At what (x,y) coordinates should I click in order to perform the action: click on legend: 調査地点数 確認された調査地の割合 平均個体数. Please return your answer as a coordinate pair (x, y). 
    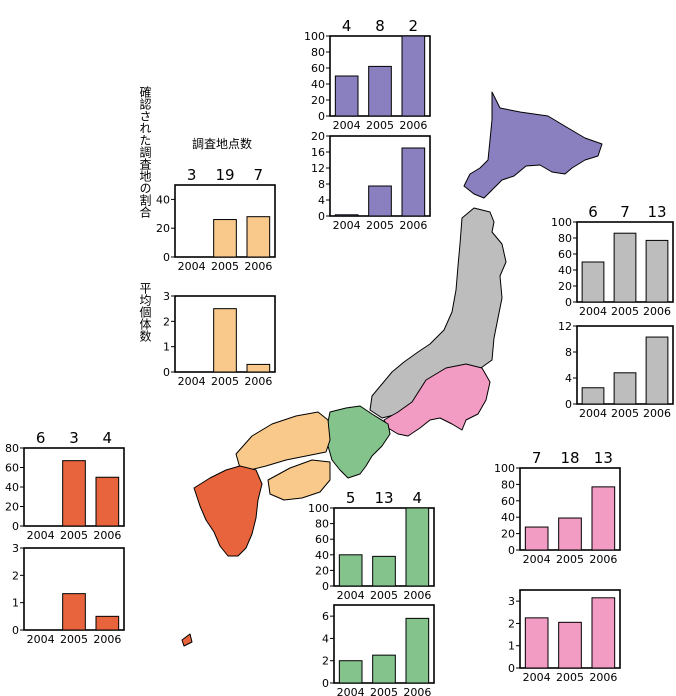
    Looking at the image, I should click on (195, 214).